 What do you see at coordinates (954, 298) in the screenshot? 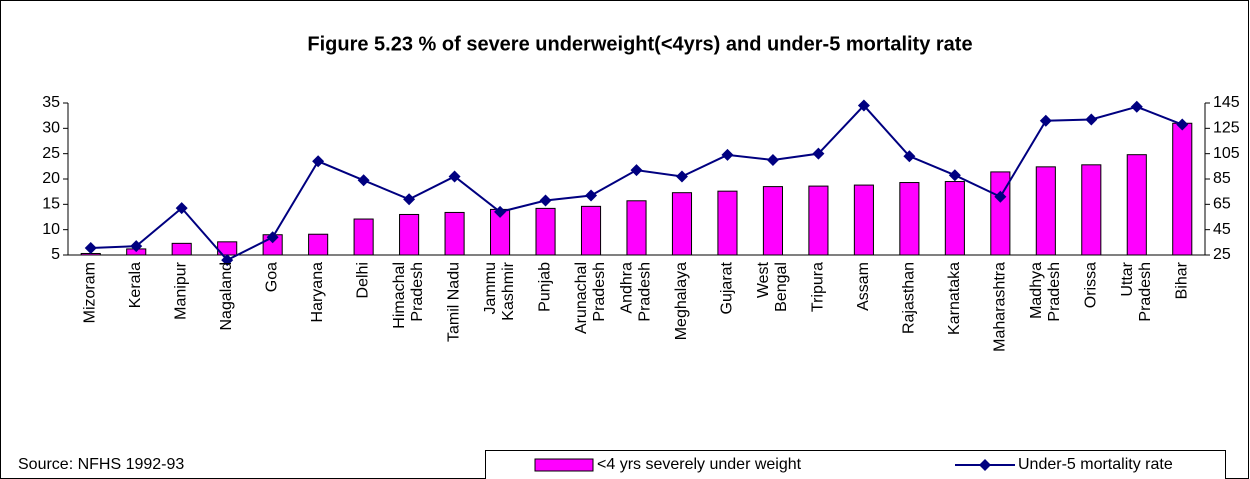
I see `x-tick-label: Karnataka` at bounding box center [954, 298].